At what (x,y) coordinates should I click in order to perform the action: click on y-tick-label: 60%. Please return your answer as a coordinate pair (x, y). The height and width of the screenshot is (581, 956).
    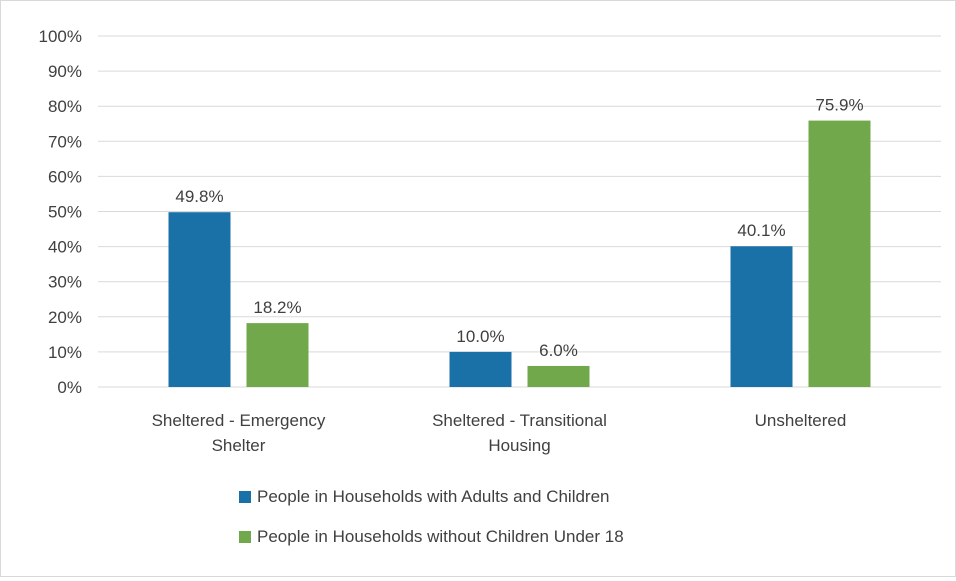
    Looking at the image, I should click on (65, 176).